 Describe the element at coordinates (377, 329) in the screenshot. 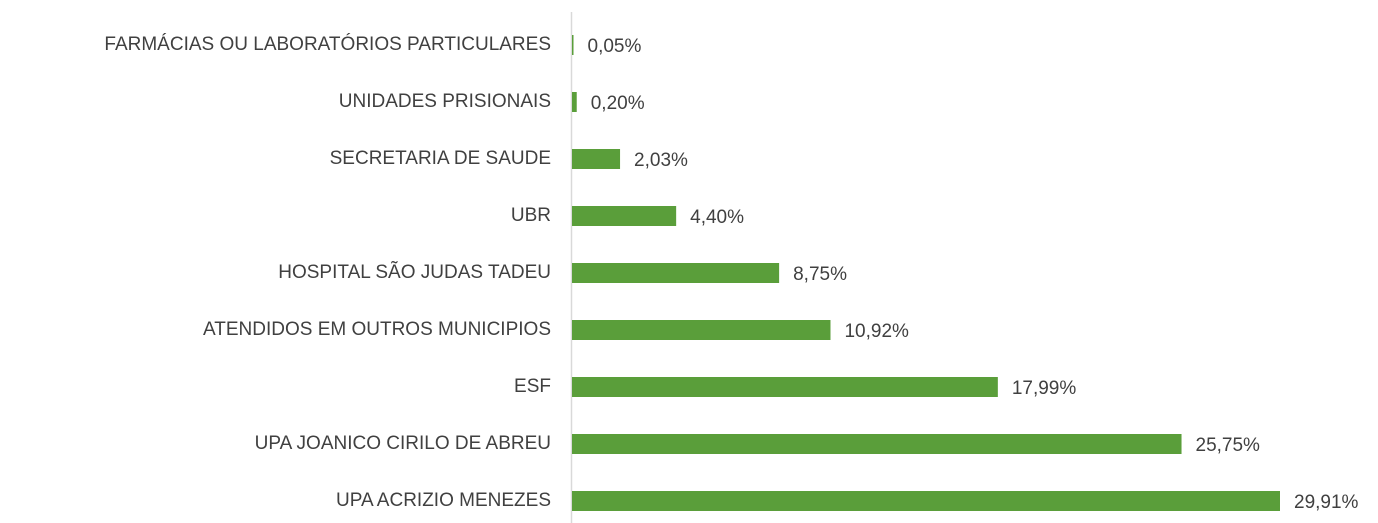

I see `category-label: ATENDIDOS EM OUTROS MUNICIPIOS` at that location.